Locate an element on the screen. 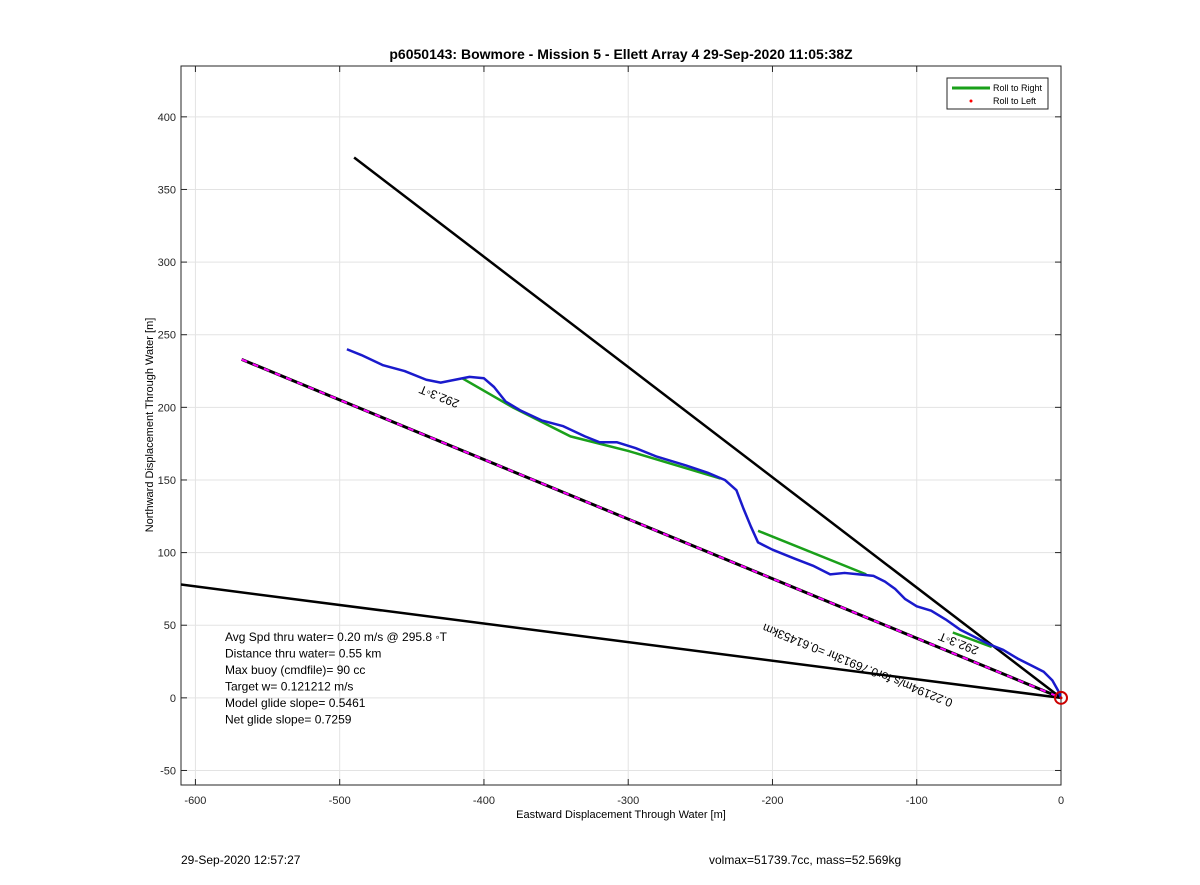 The width and height of the screenshot is (1200, 885). y-tick-label: 350 is located at coordinates (167, 190).